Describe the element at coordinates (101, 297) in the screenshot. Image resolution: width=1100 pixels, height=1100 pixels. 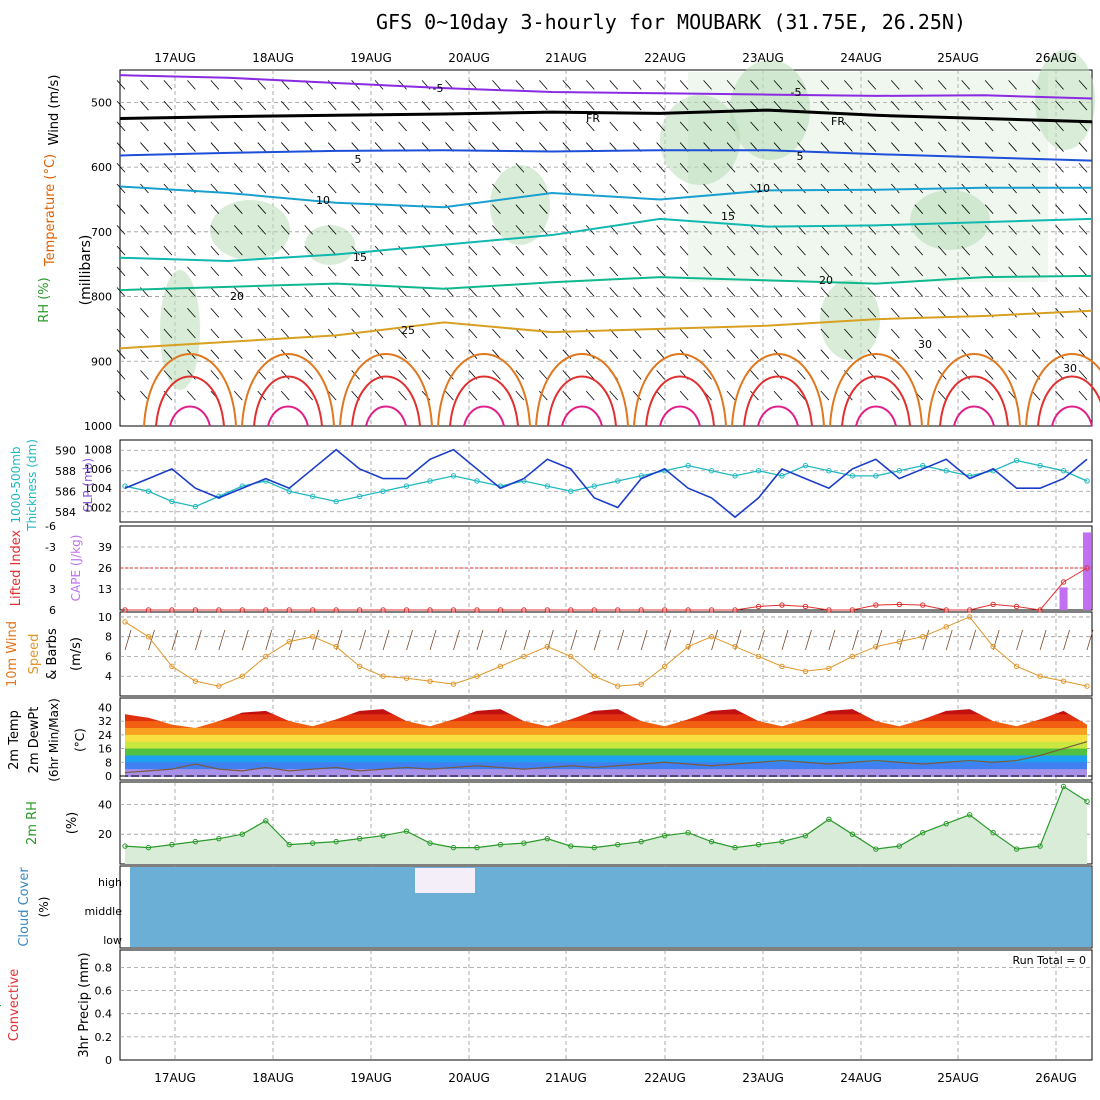
I see `pressure-tick: 800` at that location.